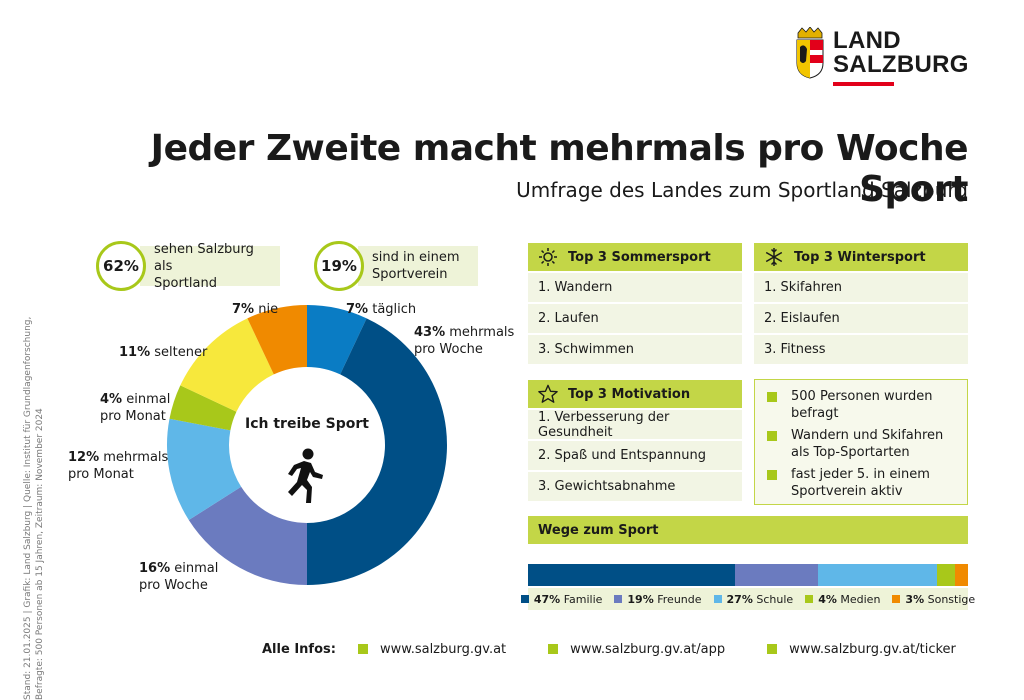 This screenshot has height=700, width=1024. What do you see at coordinates (863, 483) in the screenshot?
I see `fact-item: fast jeder 5. in einem Sportverein aktiv` at bounding box center [863, 483].